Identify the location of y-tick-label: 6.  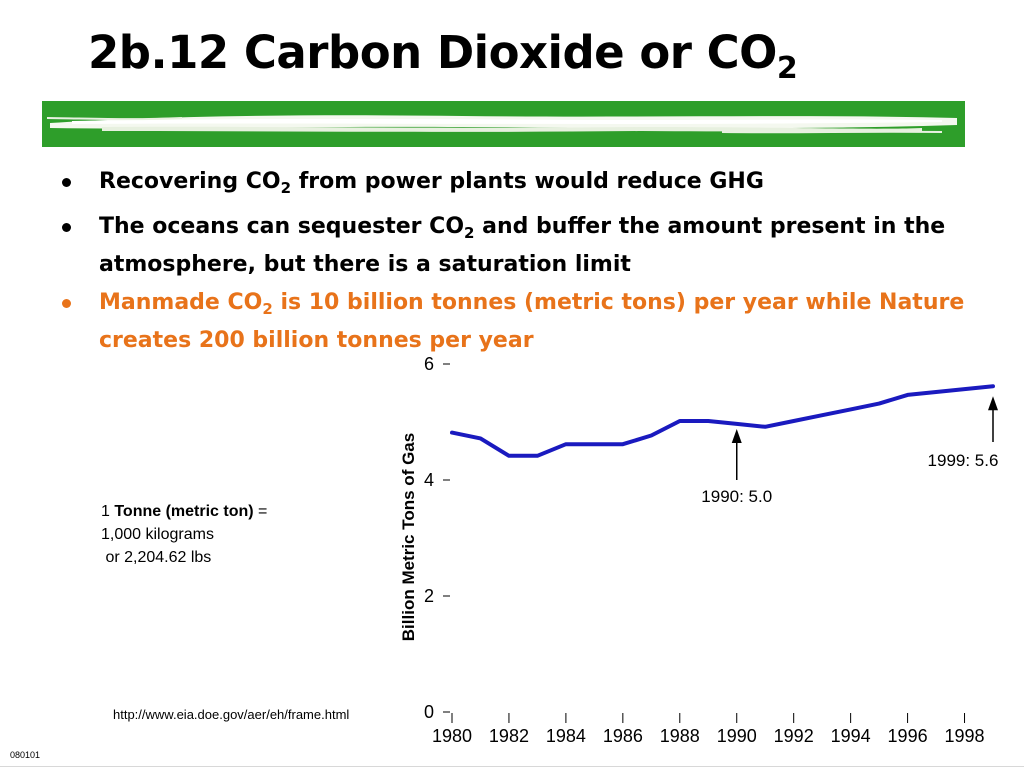
(429, 364).